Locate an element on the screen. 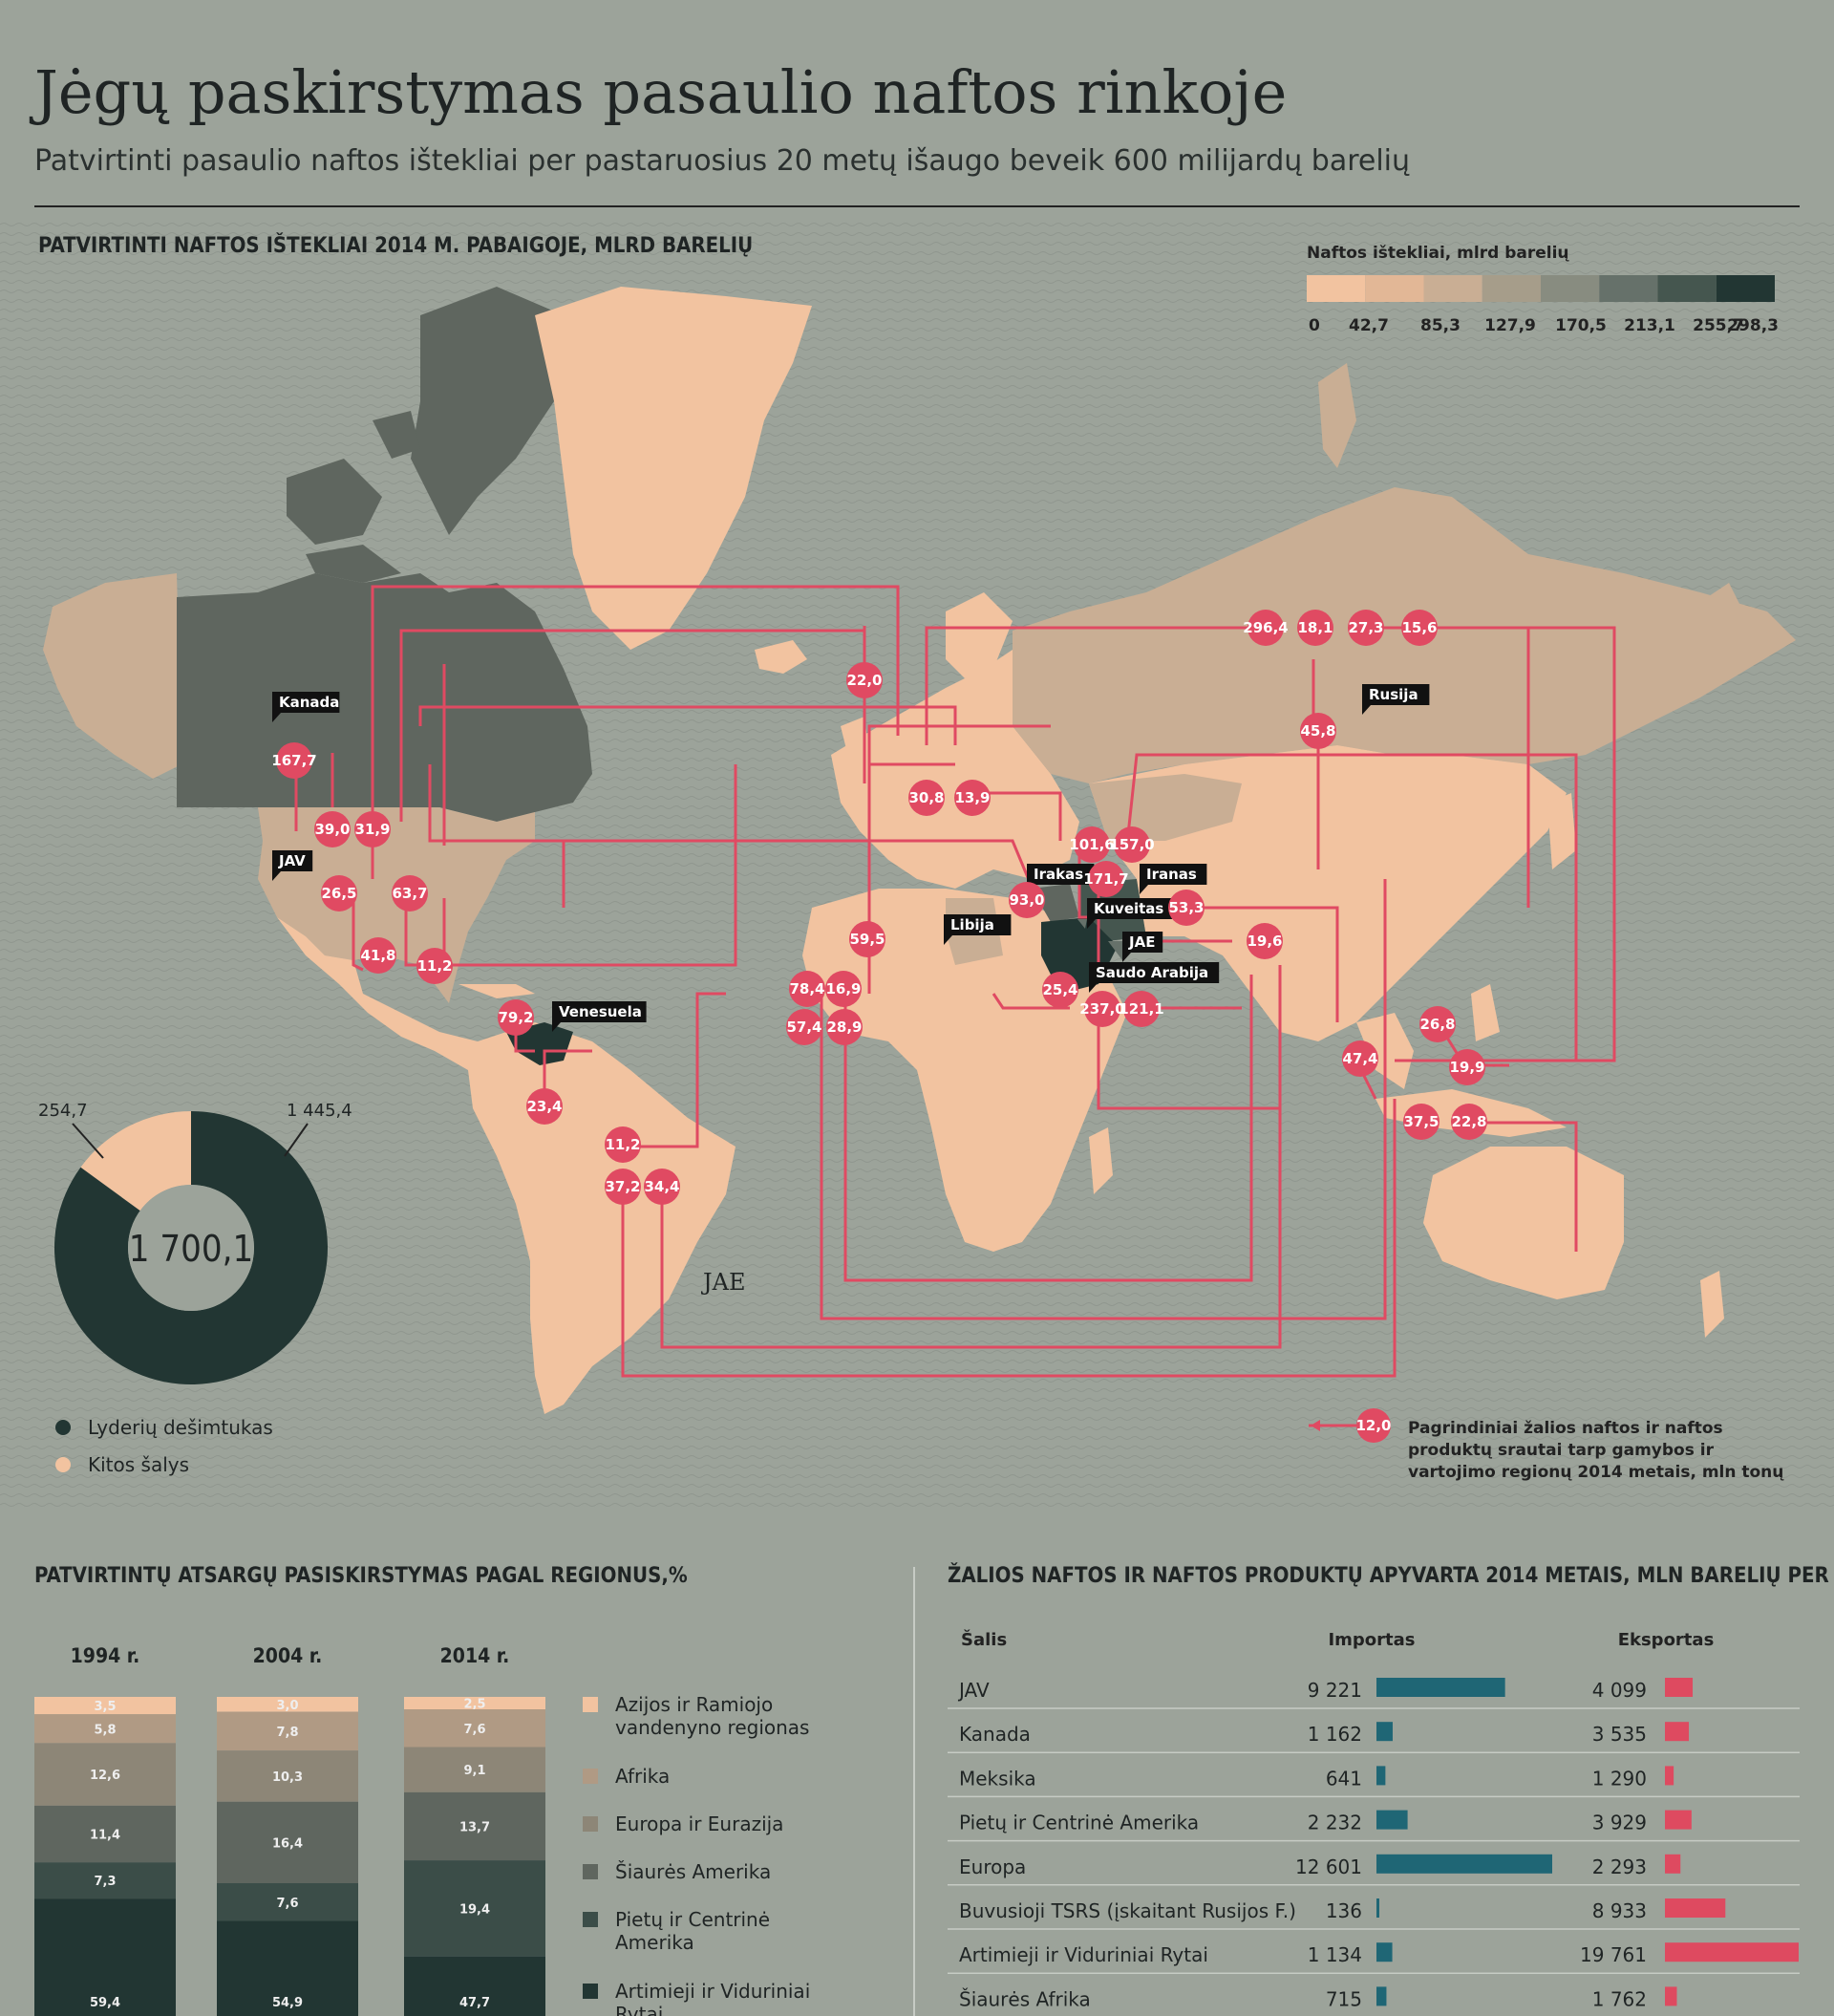 Image resolution: width=1834 pixels, height=2016 pixels. table-row-export: 4 099 is located at coordinates (1619, 1690).